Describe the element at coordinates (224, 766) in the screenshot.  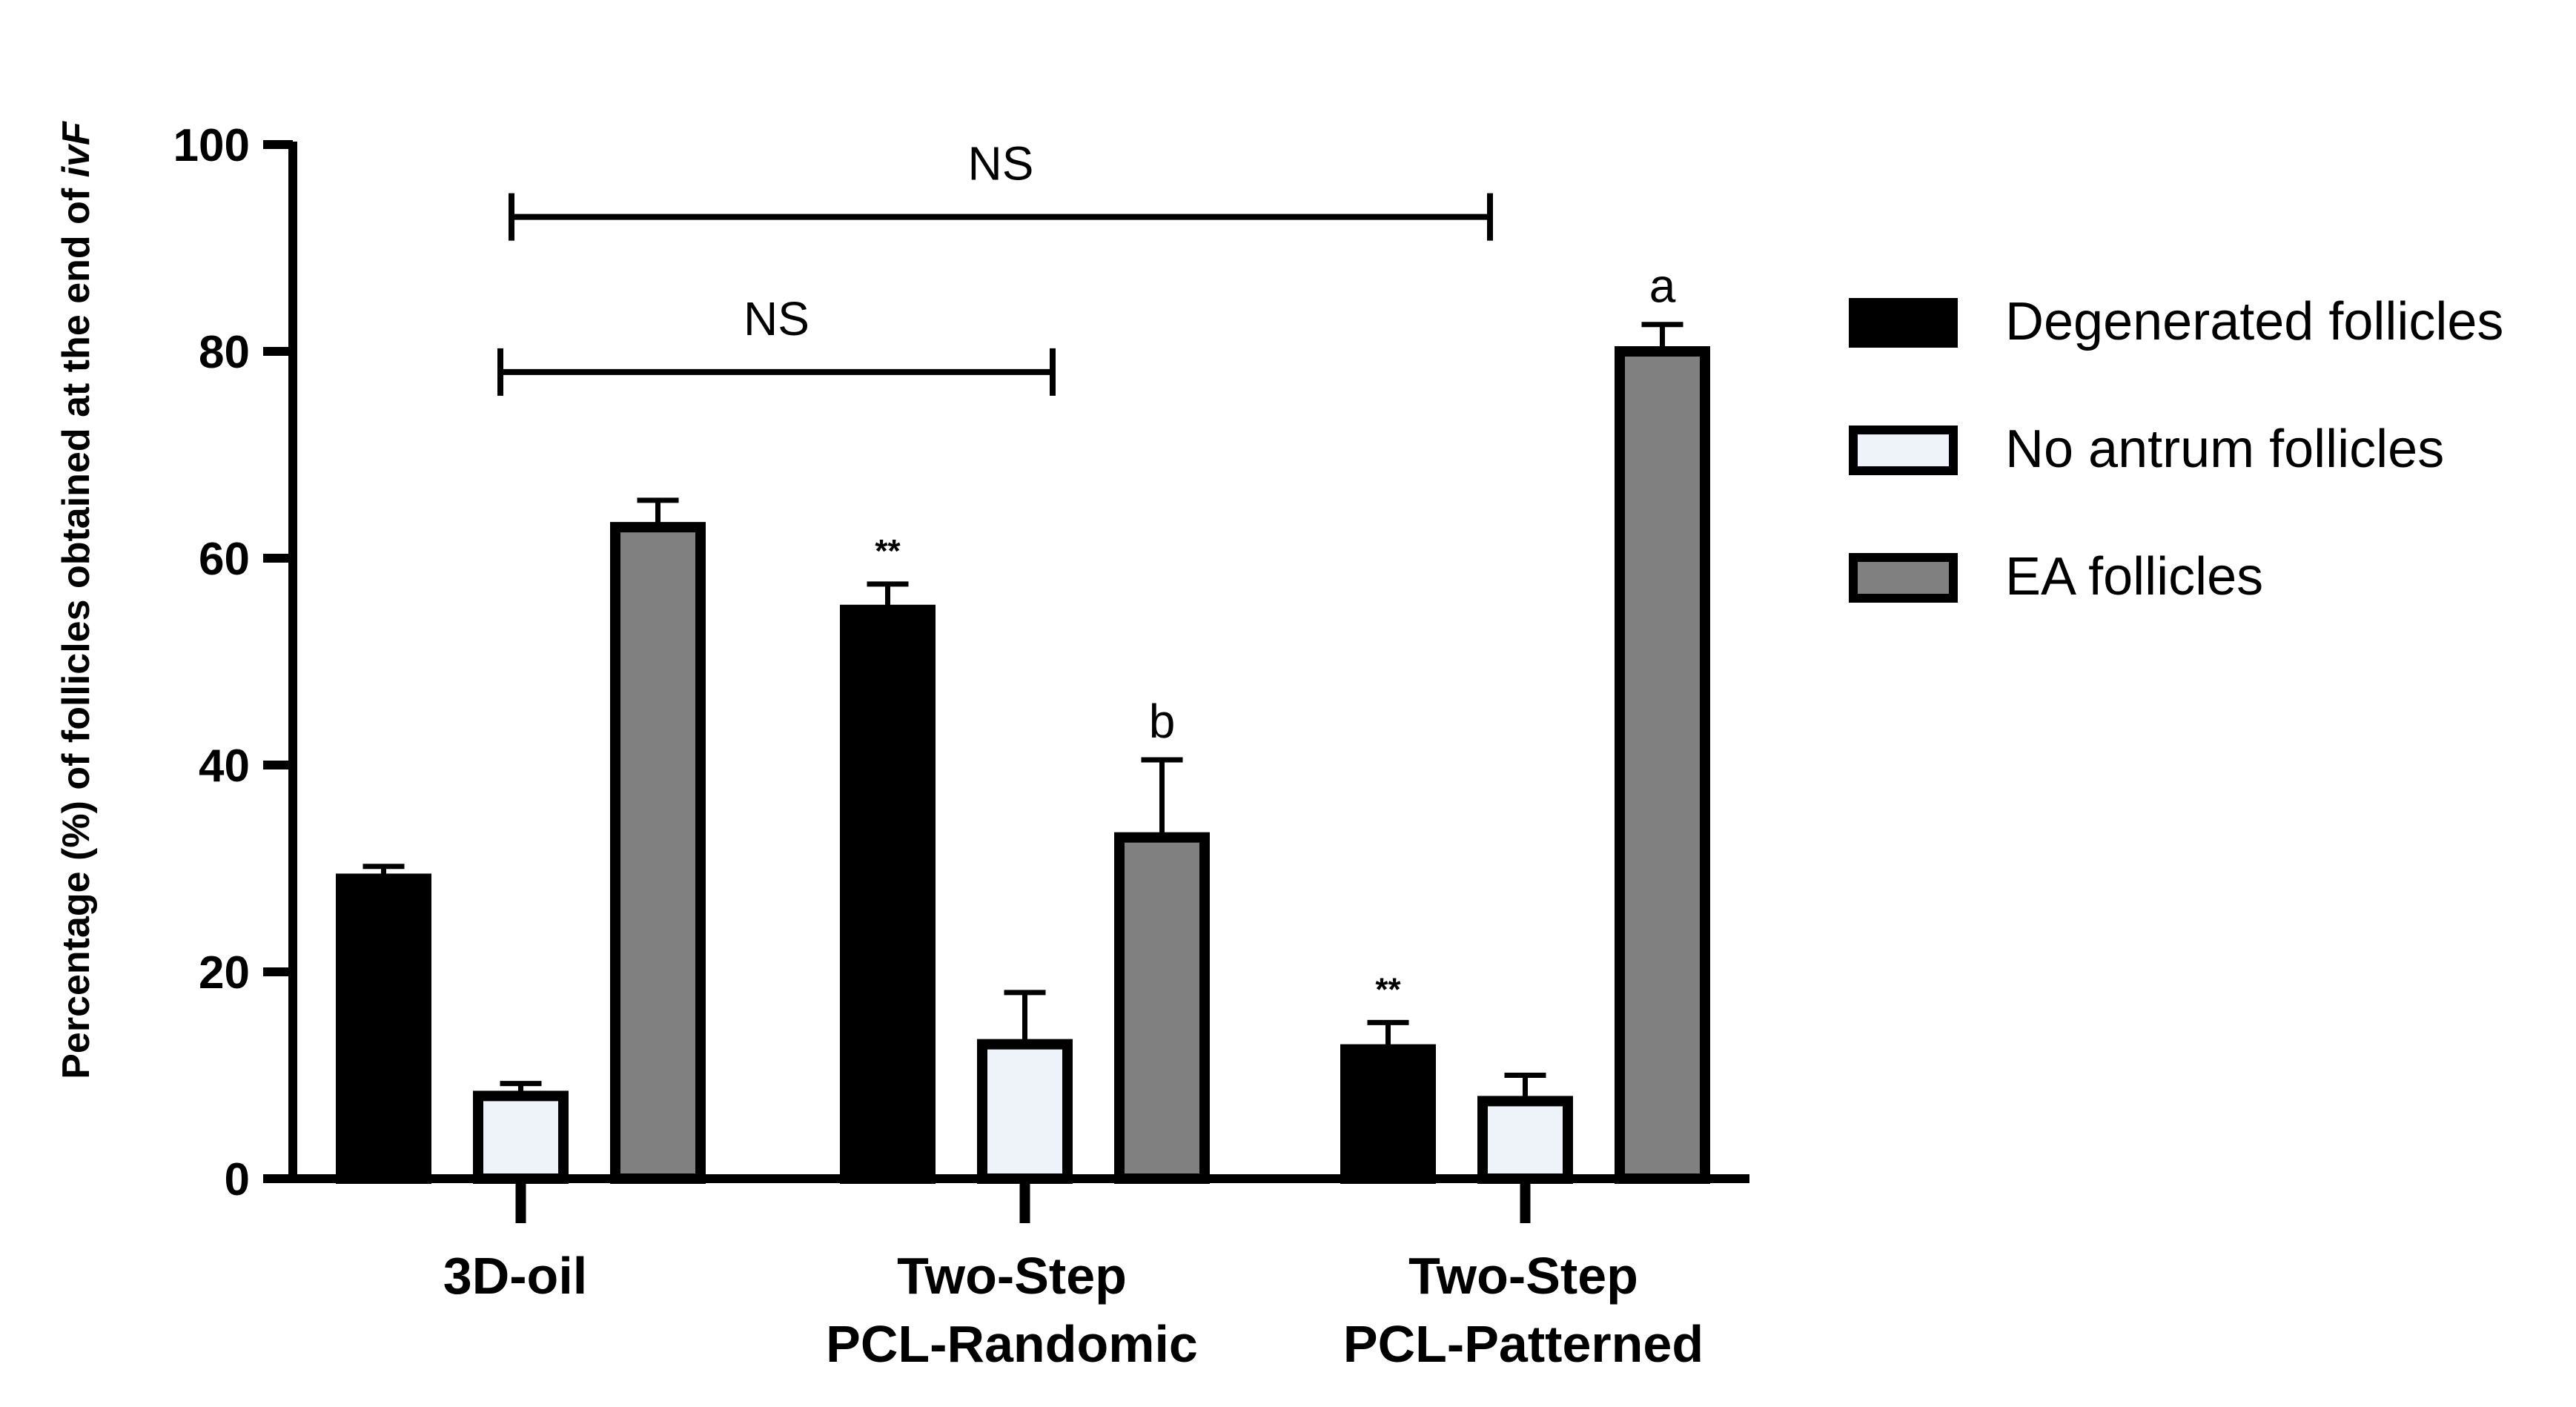
I see `y-tick-label: 40` at that location.